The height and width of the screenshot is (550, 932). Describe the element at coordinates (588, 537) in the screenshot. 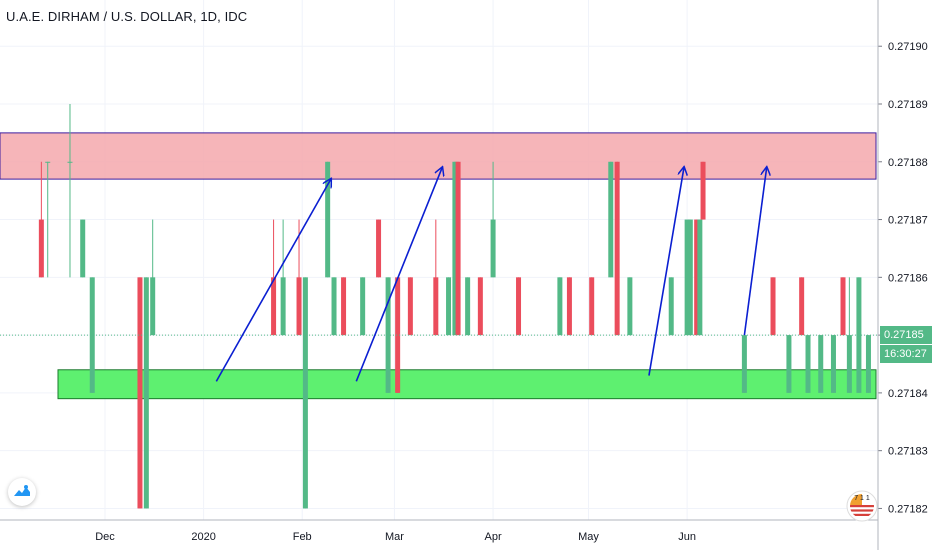

I see `x-tick-label: May` at that location.